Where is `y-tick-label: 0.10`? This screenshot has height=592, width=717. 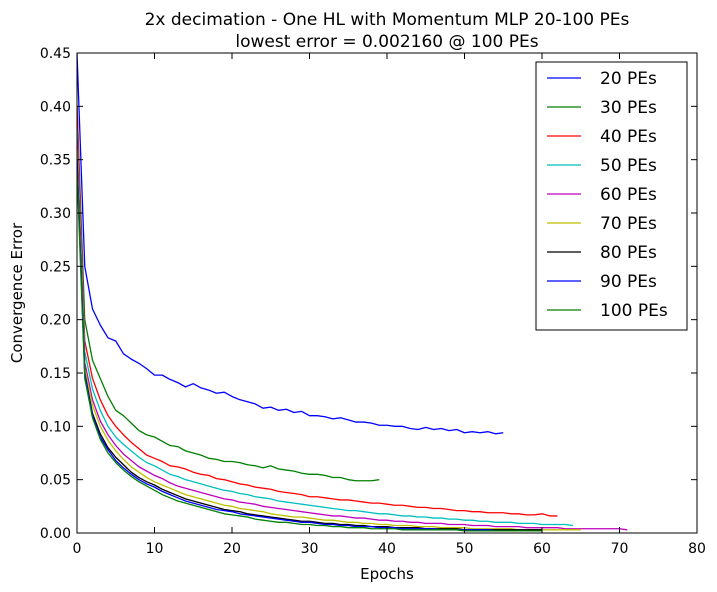 y-tick-label: 0.10 is located at coordinates (55, 427).